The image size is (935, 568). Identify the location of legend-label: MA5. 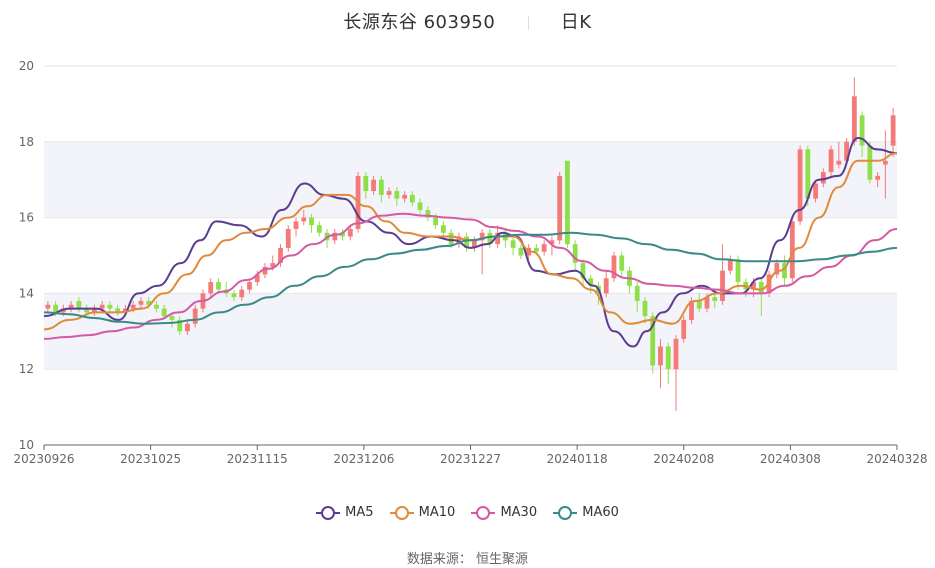
(359, 512).